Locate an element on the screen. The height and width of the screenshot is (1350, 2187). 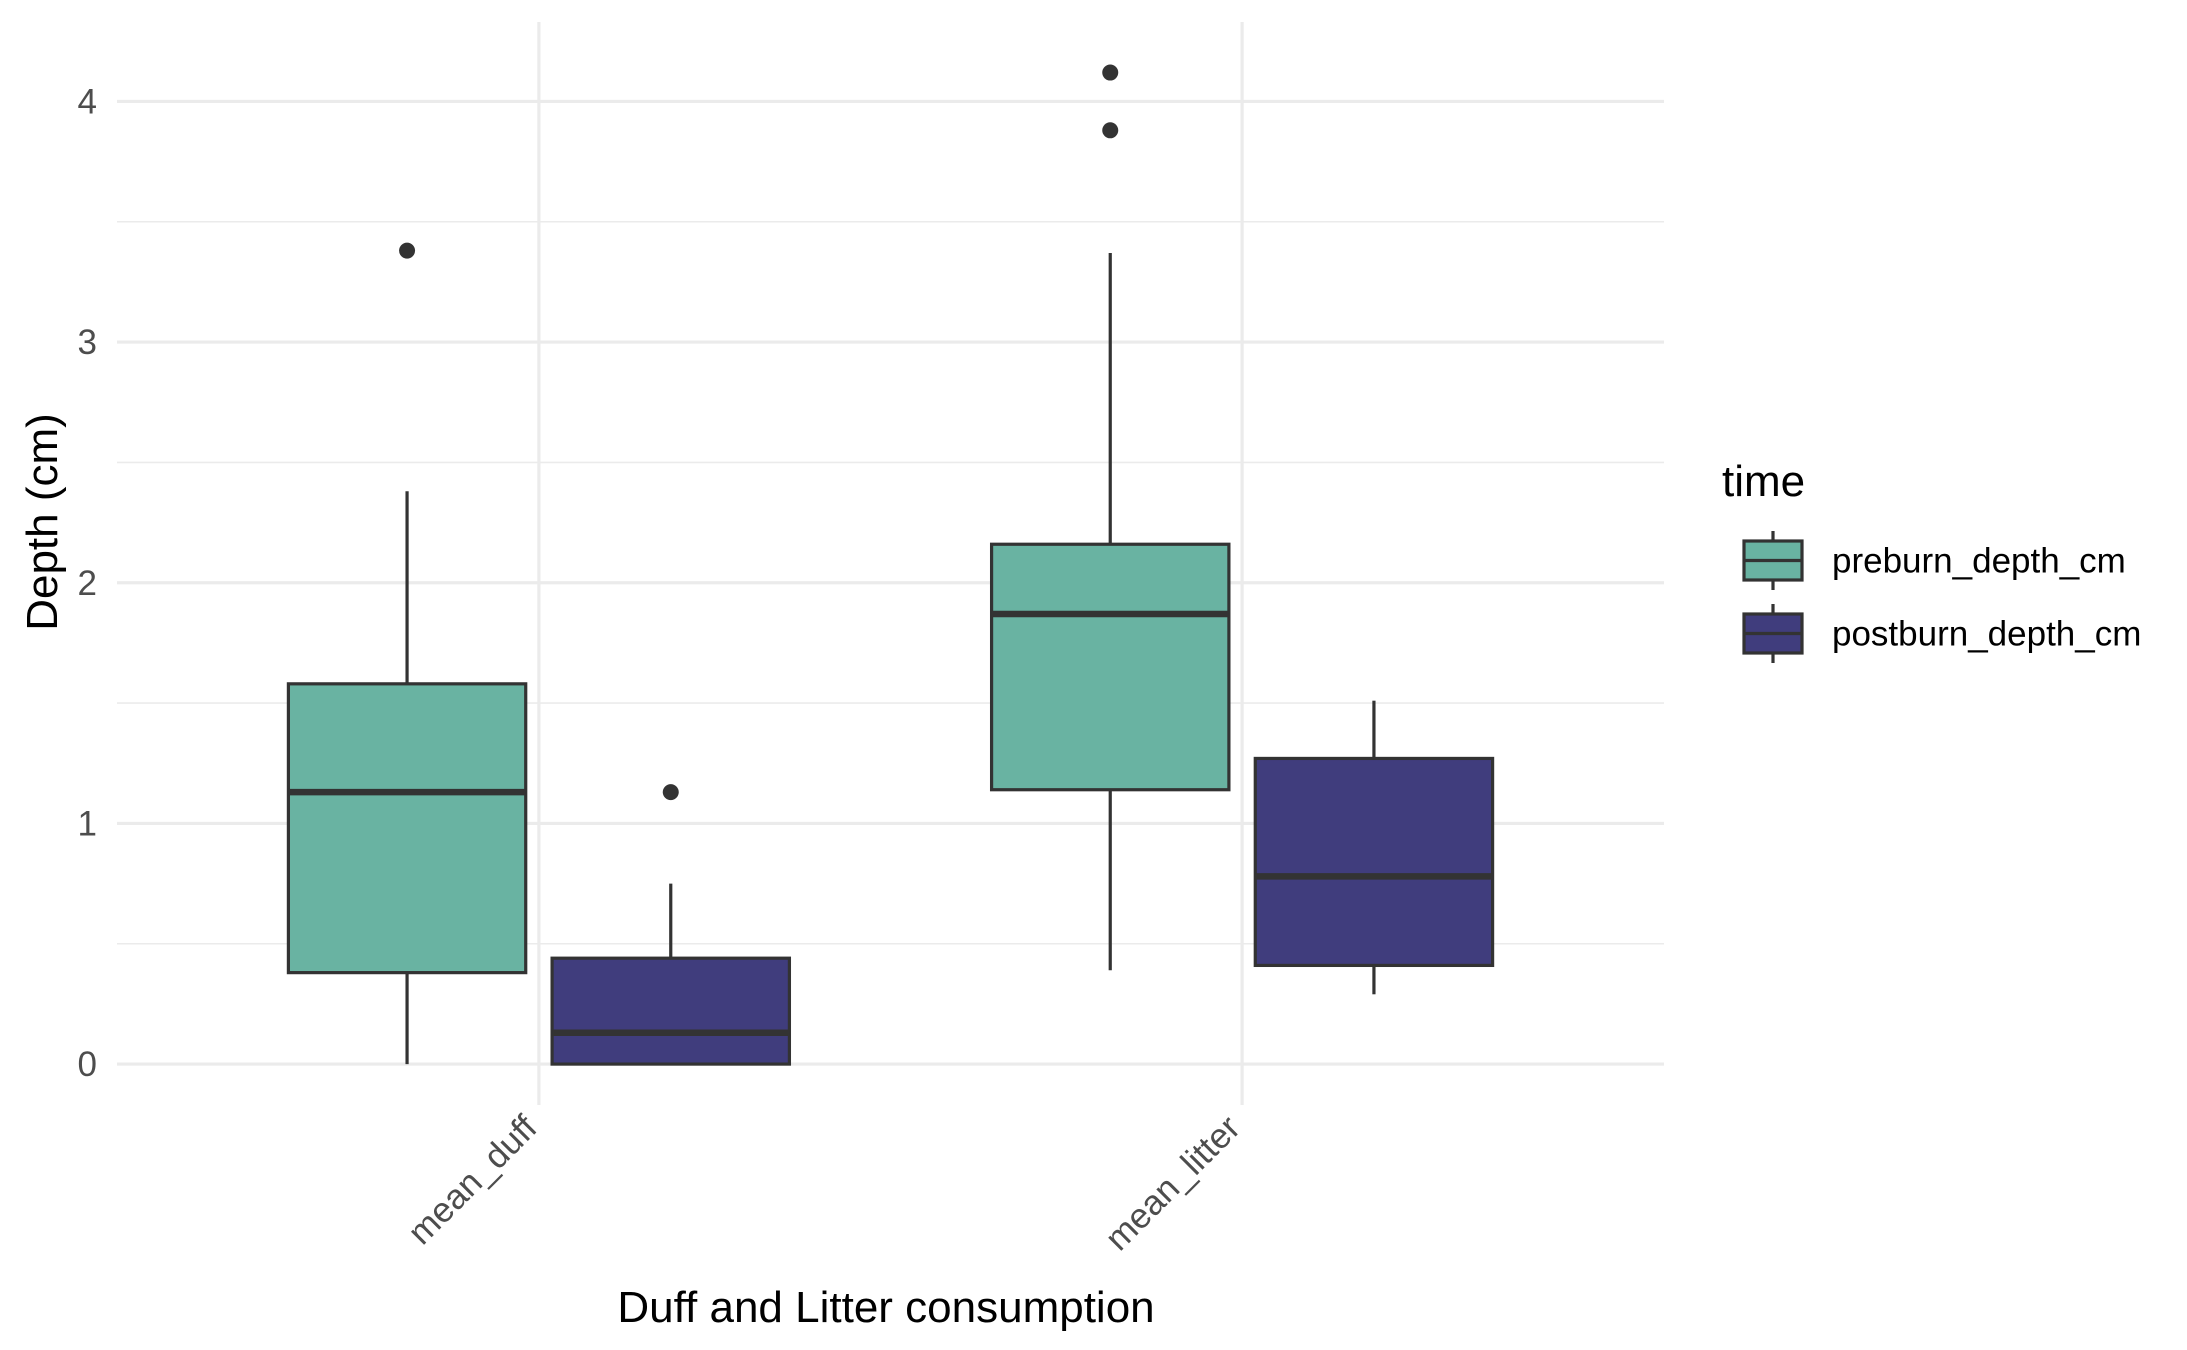
box-postburn_depth_cm-mean_duff is located at coordinates (671, 925).